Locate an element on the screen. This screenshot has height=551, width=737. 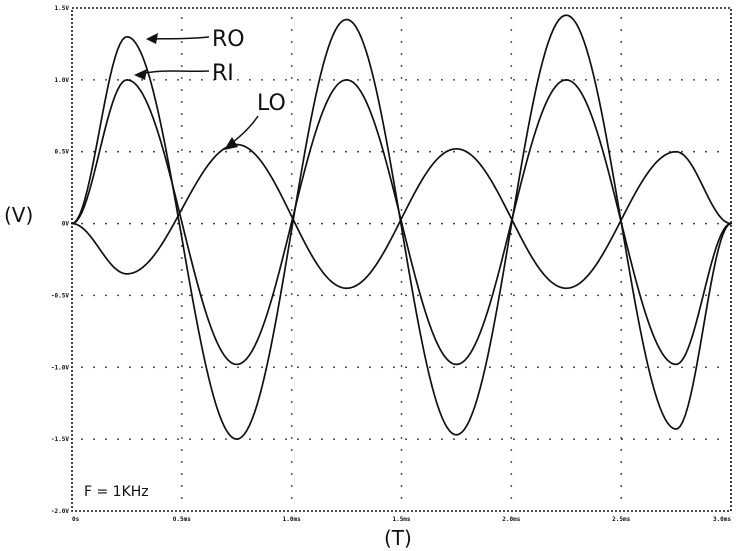
frequency-annotation: F = 1KHz is located at coordinates (116, 492).